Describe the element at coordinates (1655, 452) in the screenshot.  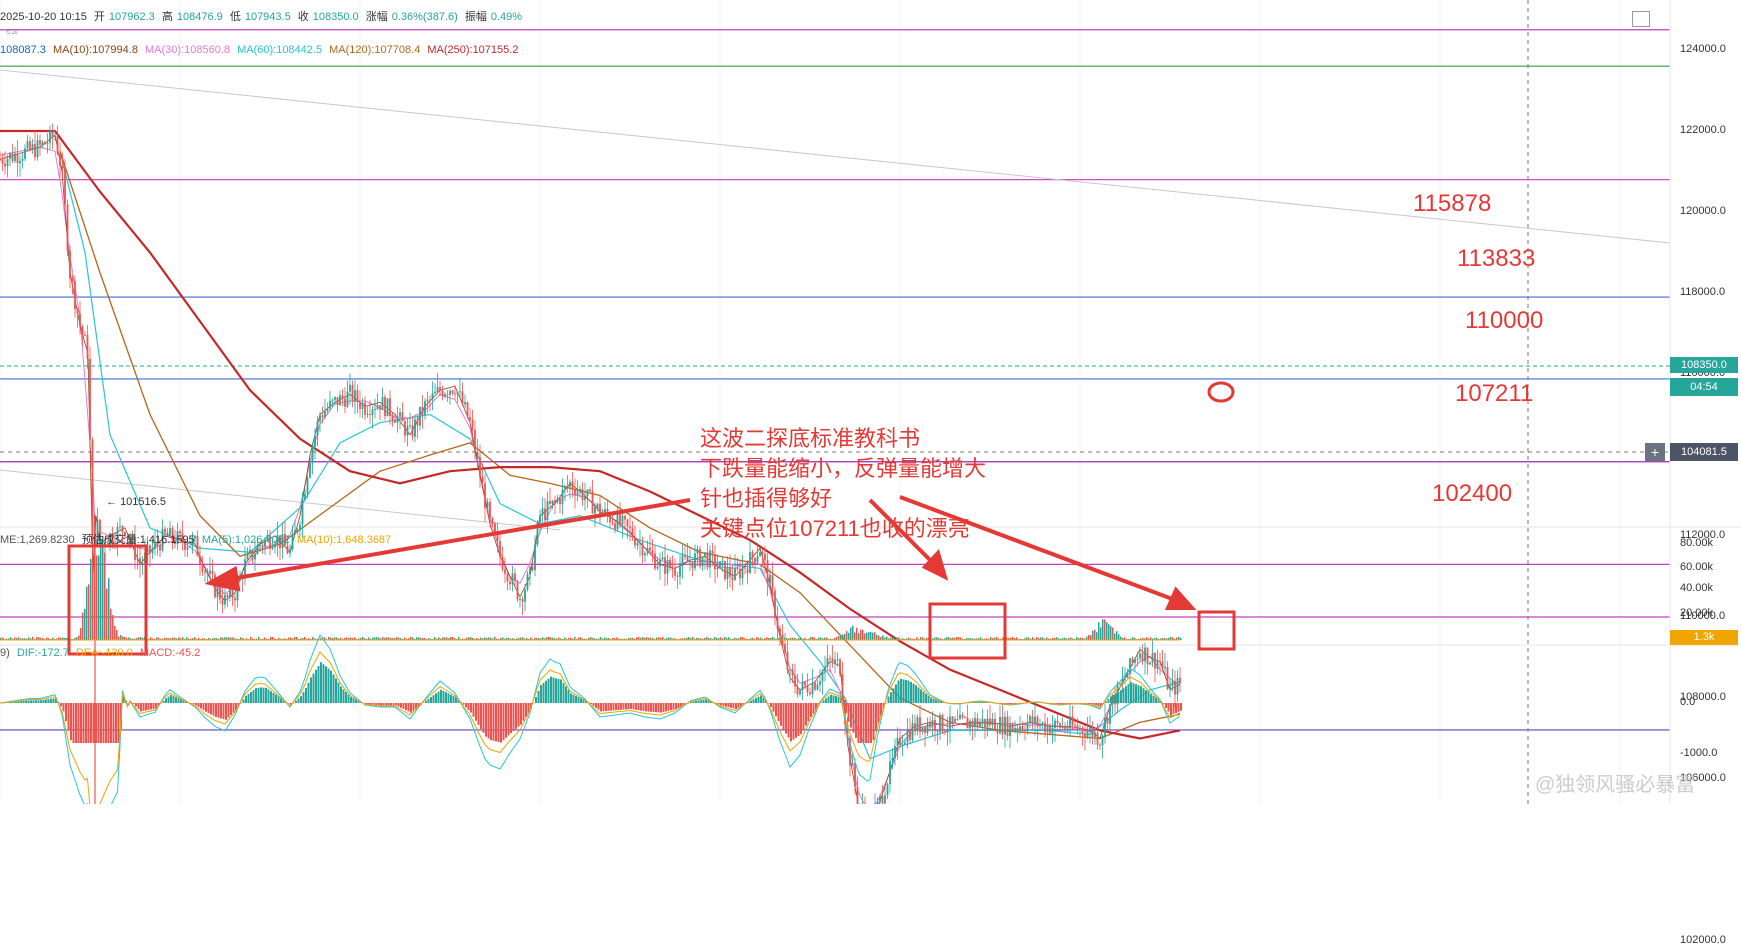
I see `add-icon: +` at that location.